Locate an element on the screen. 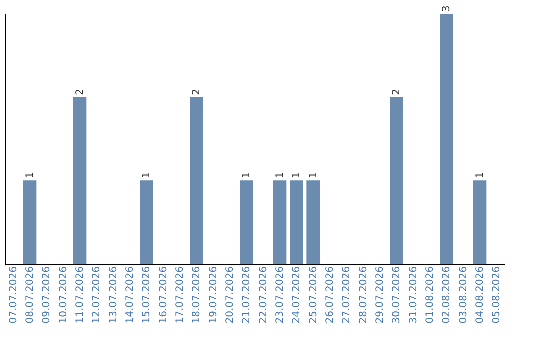  x-tick-label: 27.07.2026 is located at coordinates (347, 295).